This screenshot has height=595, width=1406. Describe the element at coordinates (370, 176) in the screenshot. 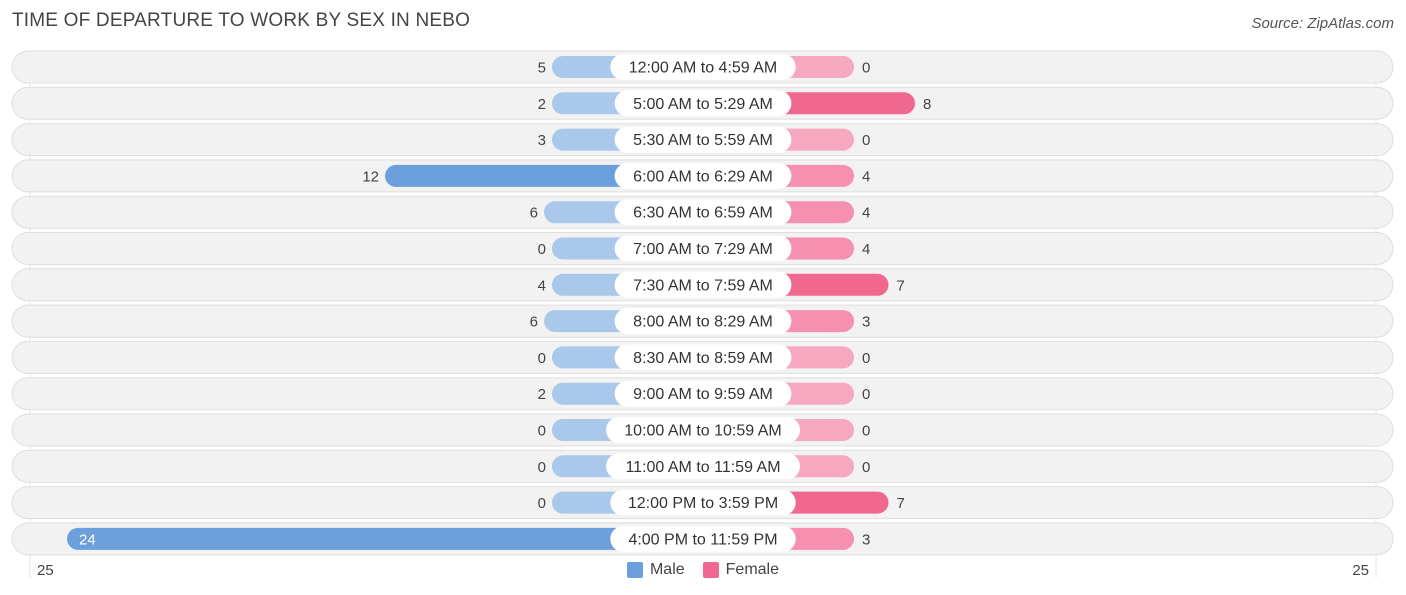

I see `value-label-male: 12` at that location.